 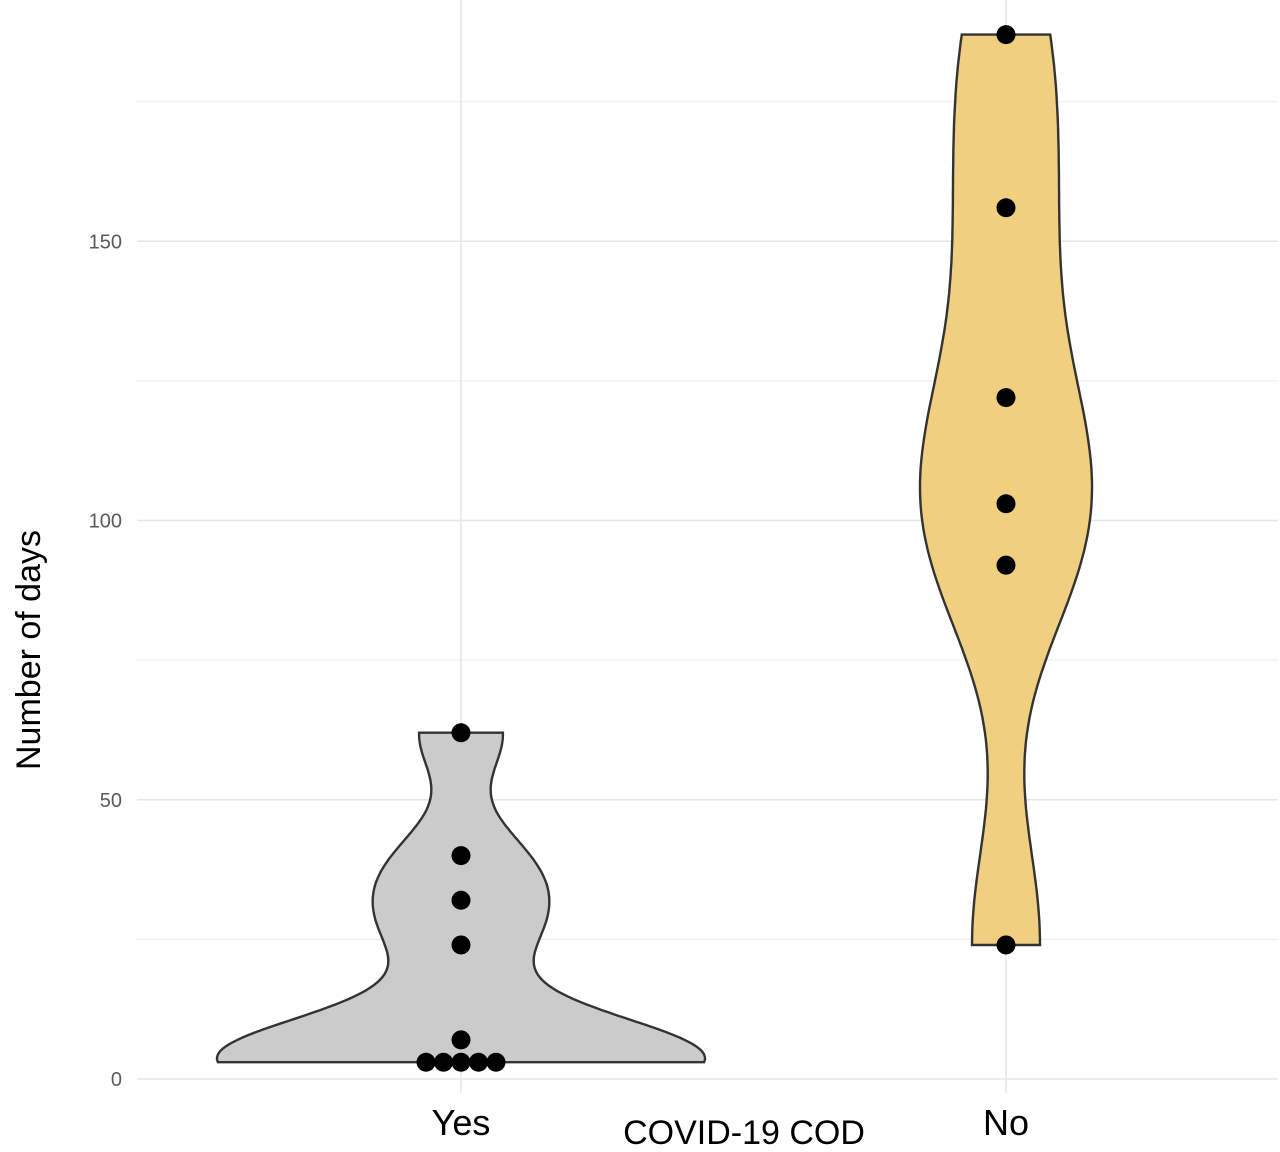 What do you see at coordinates (116, 1080) in the screenshot?
I see `y-tick-label: 0` at bounding box center [116, 1080].